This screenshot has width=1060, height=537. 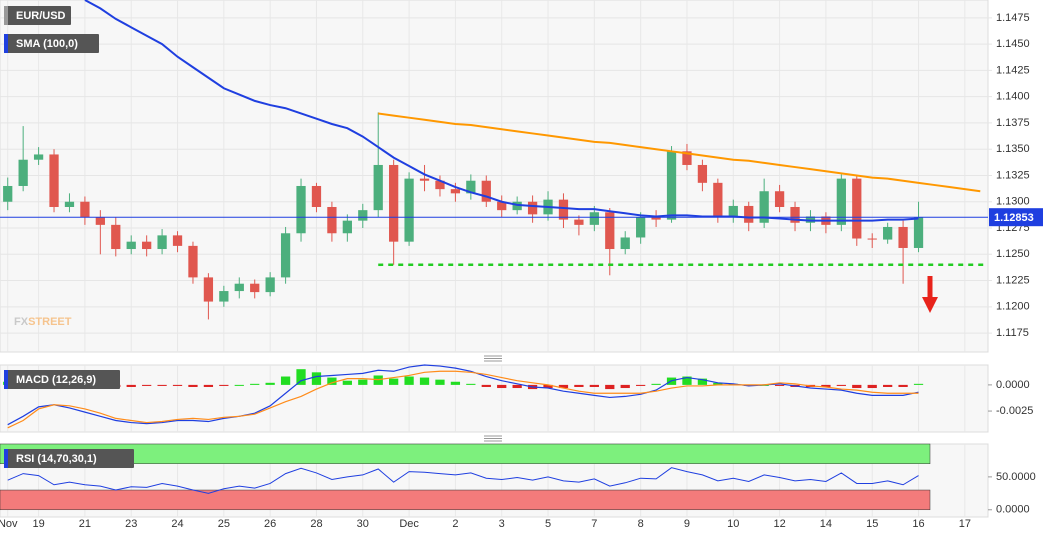 What do you see at coordinates (409, 524) in the screenshot?
I see `x-tick-label: Dec` at bounding box center [409, 524].